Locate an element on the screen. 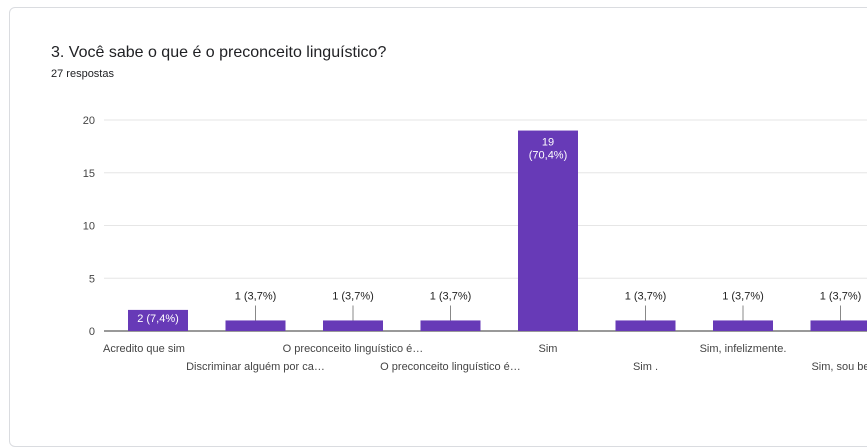 The width and height of the screenshot is (867, 447). x-tick-label: Sim is located at coordinates (548, 349).